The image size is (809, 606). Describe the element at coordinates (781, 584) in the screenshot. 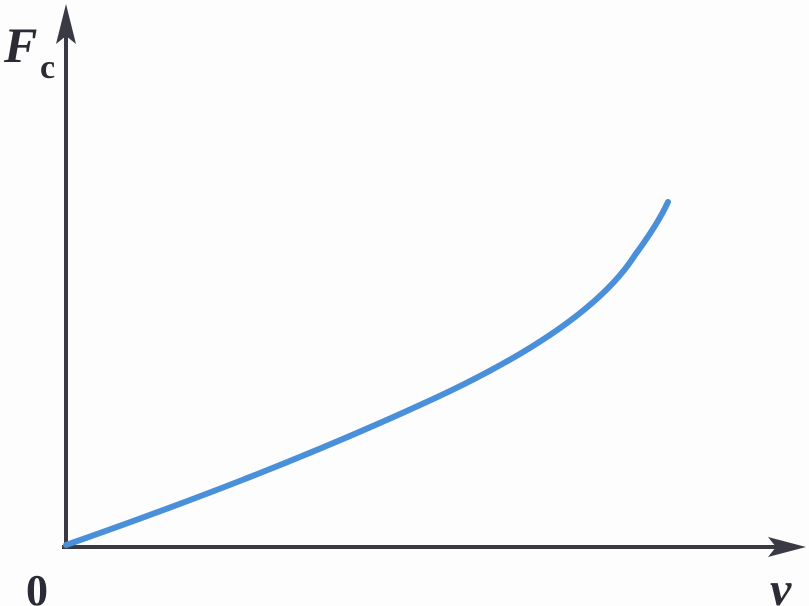

I see `x-axis-label: v` at that location.